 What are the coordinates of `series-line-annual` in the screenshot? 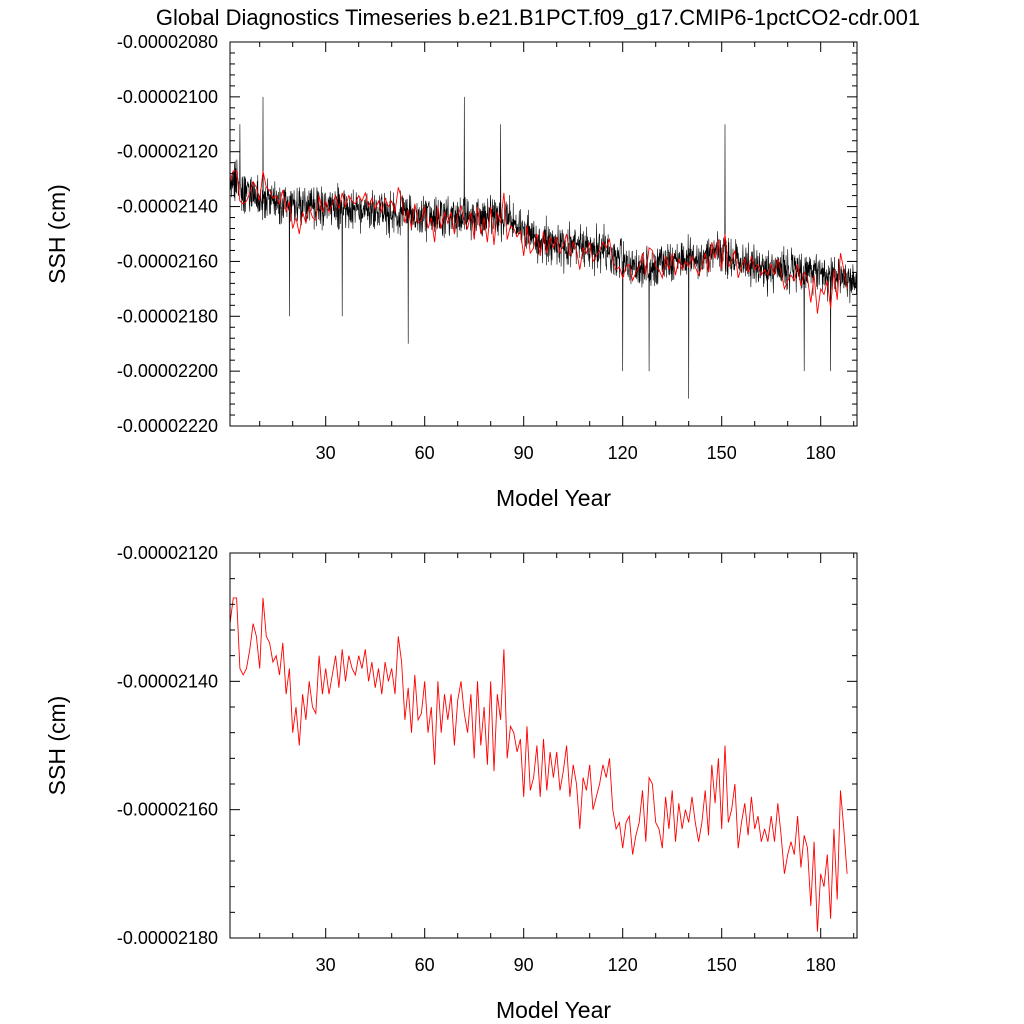 It's located at (539, 242).